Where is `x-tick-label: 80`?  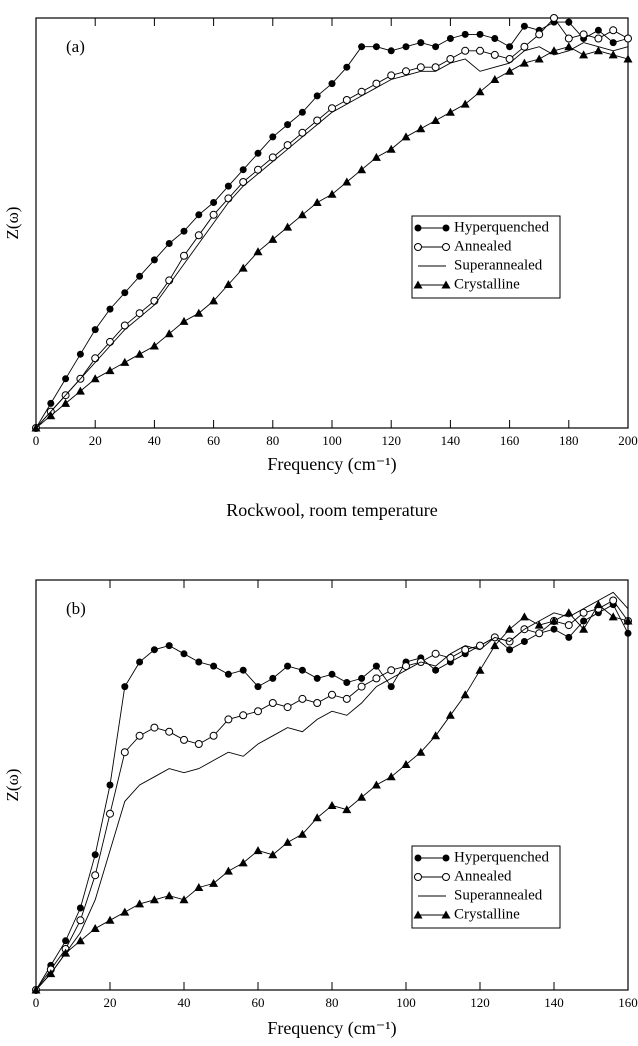
x-tick-label: 80 is located at coordinates (332, 1002).